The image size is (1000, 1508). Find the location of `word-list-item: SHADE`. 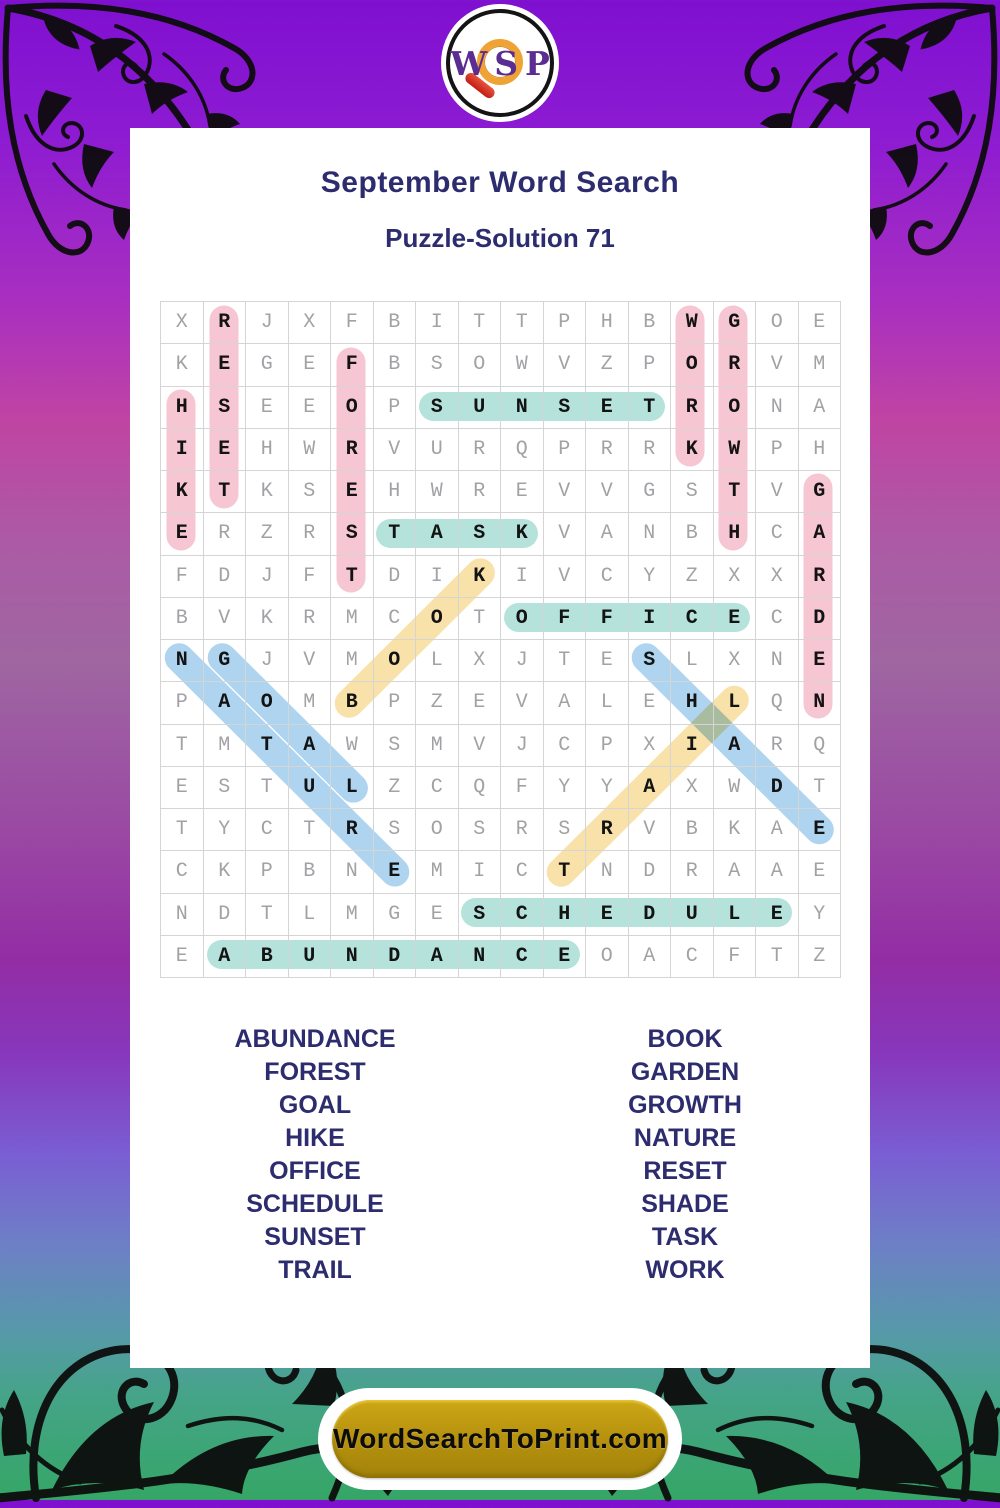

word-list-item: SHADE is located at coordinates (685, 1204).